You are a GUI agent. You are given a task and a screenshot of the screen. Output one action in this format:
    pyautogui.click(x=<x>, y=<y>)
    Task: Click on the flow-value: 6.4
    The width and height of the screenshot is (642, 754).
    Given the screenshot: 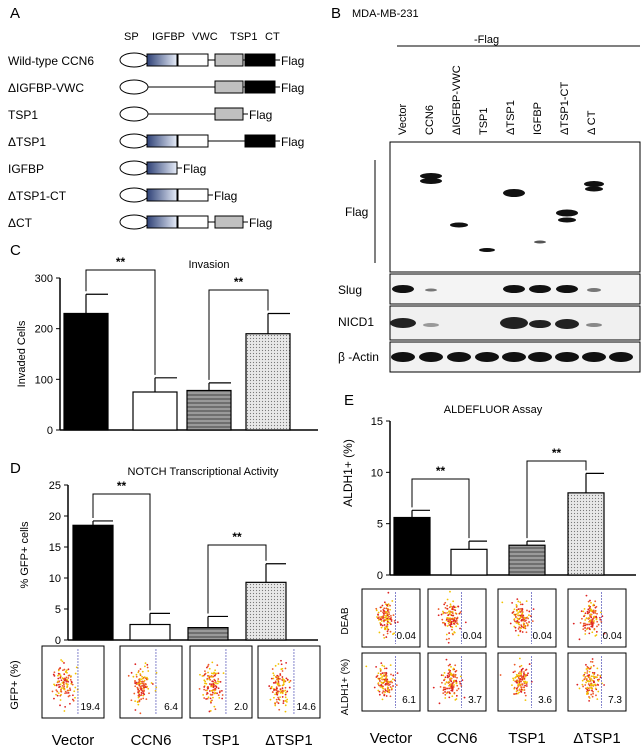 What is the action you would take?
    pyautogui.click(x=171, y=707)
    